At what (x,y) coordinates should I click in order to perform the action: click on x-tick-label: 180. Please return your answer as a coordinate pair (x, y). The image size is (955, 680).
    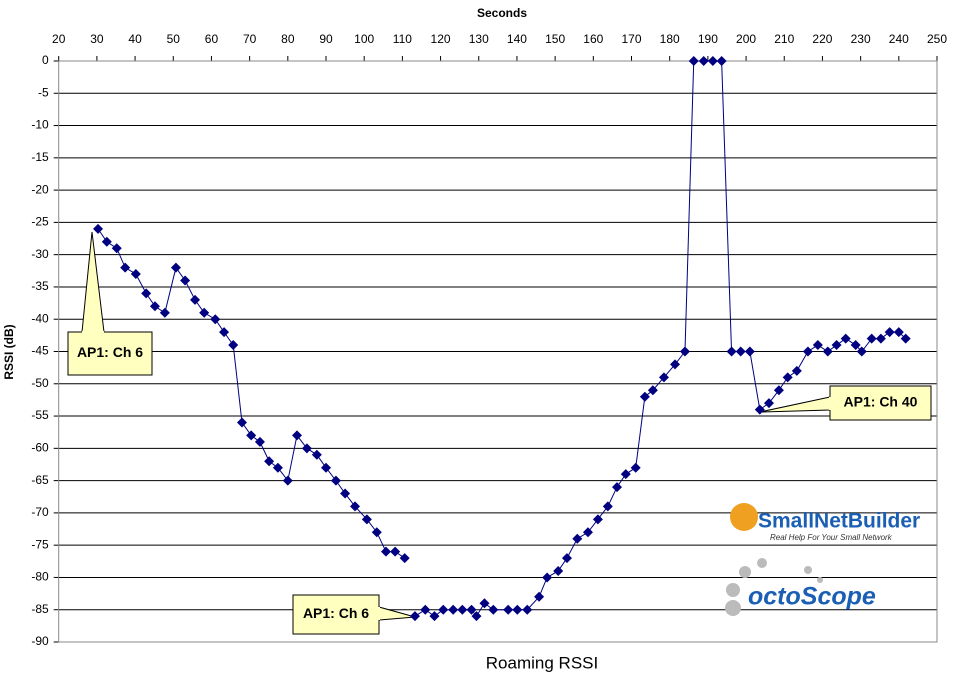
    Looking at the image, I should click on (670, 39).